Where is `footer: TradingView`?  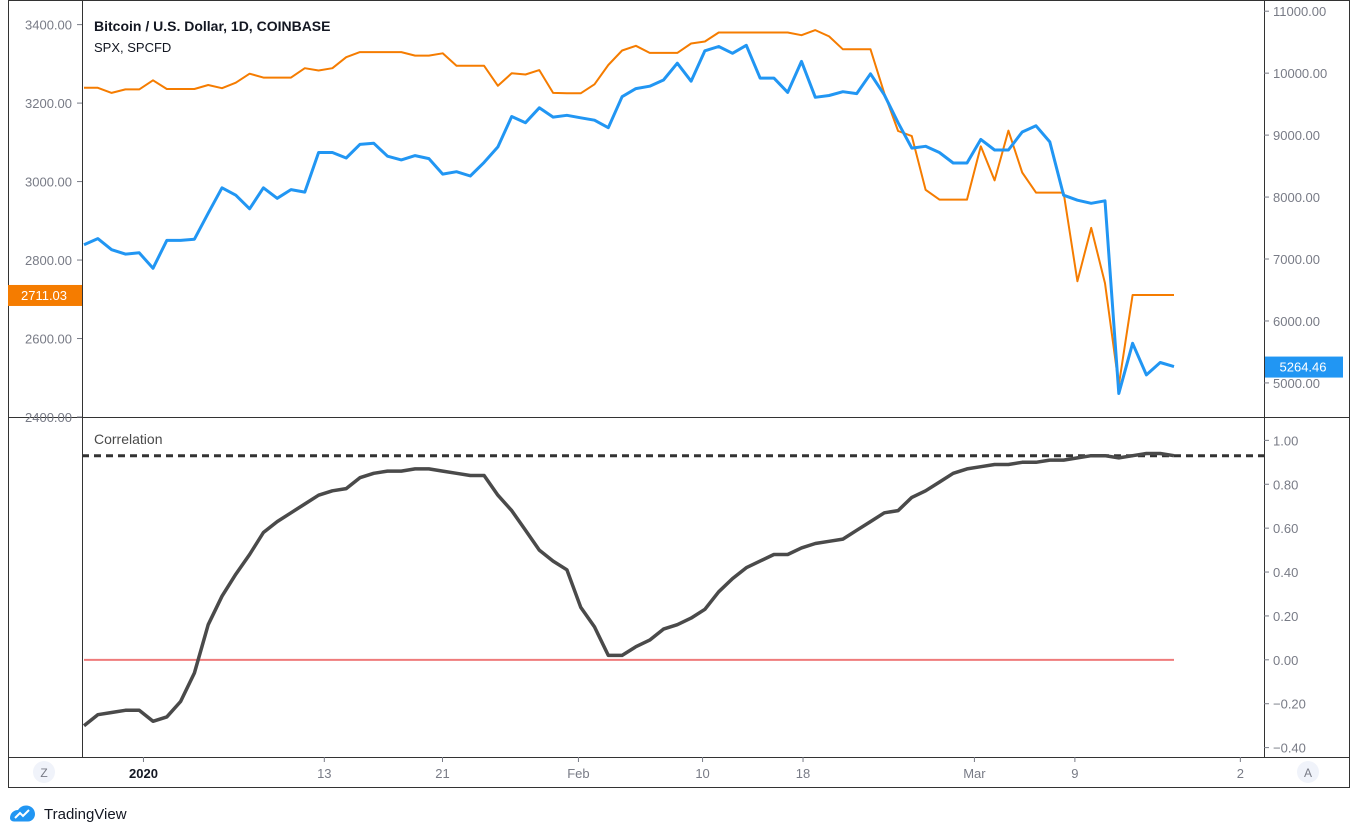 footer: TradingView is located at coordinates (67, 814).